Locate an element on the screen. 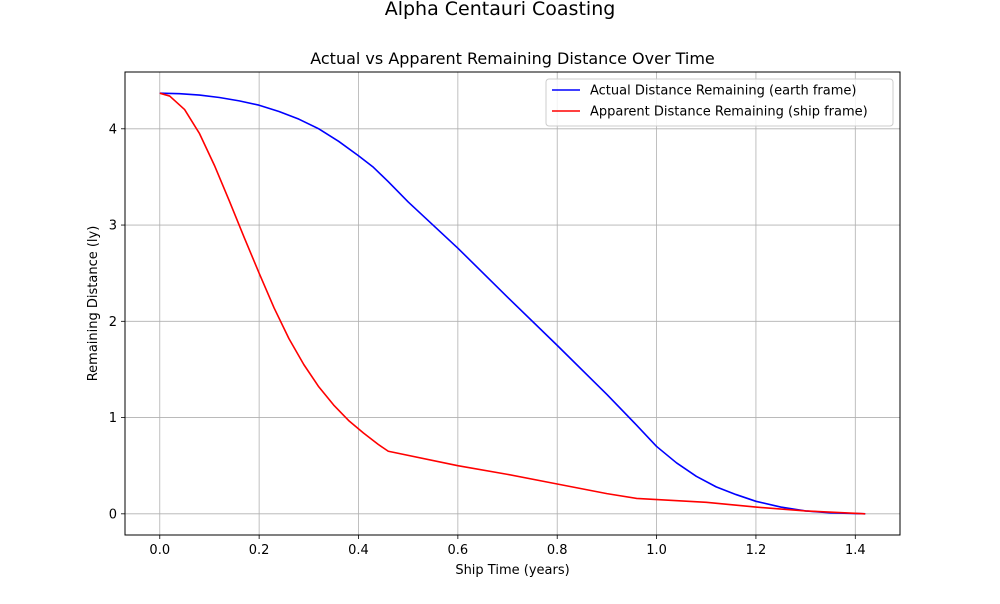  x-tick-label: 0.4 is located at coordinates (358, 550).